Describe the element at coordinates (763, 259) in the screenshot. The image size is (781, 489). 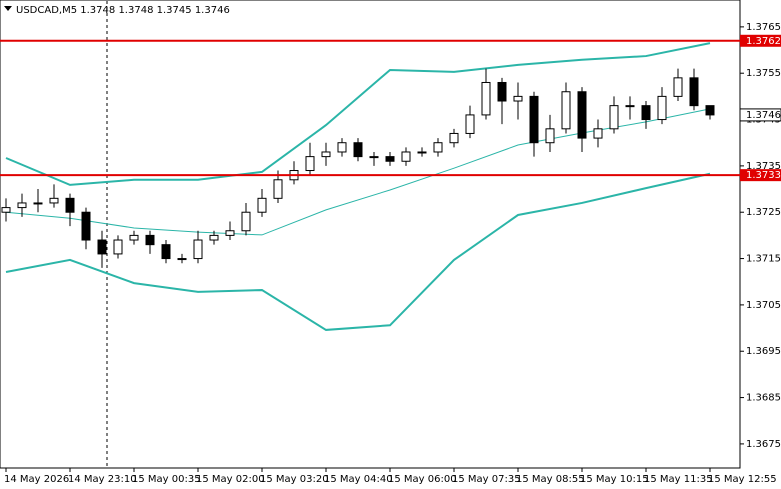
I see `y-tick-label: 1.3715` at that location.